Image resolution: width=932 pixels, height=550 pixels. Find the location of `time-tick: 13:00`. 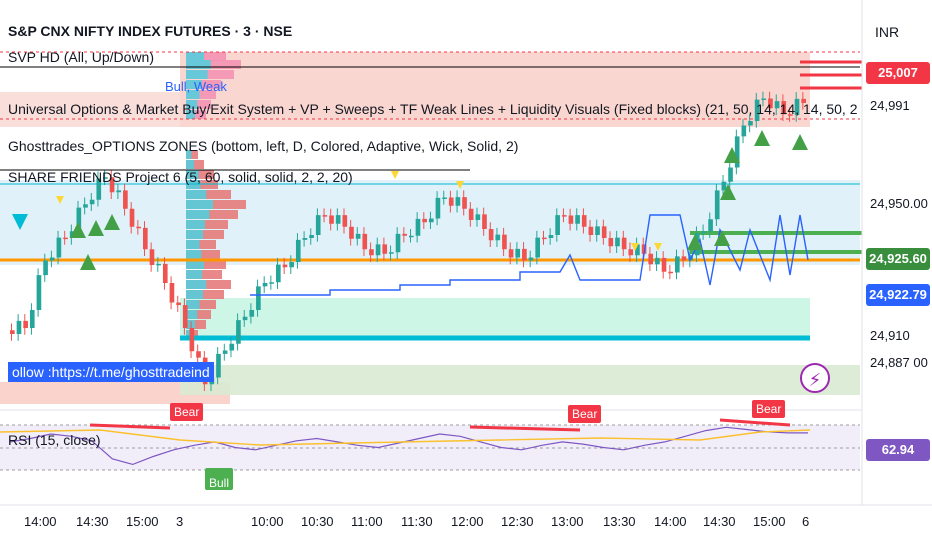

time-tick: 13:00 is located at coordinates (567, 521).